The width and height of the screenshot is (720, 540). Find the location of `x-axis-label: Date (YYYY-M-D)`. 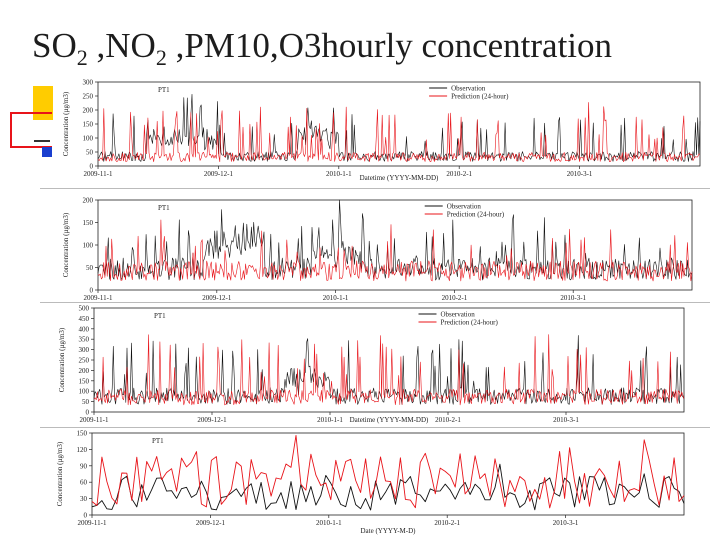

x-axis-label: Date (YYYY-M-D) is located at coordinates (388, 531).